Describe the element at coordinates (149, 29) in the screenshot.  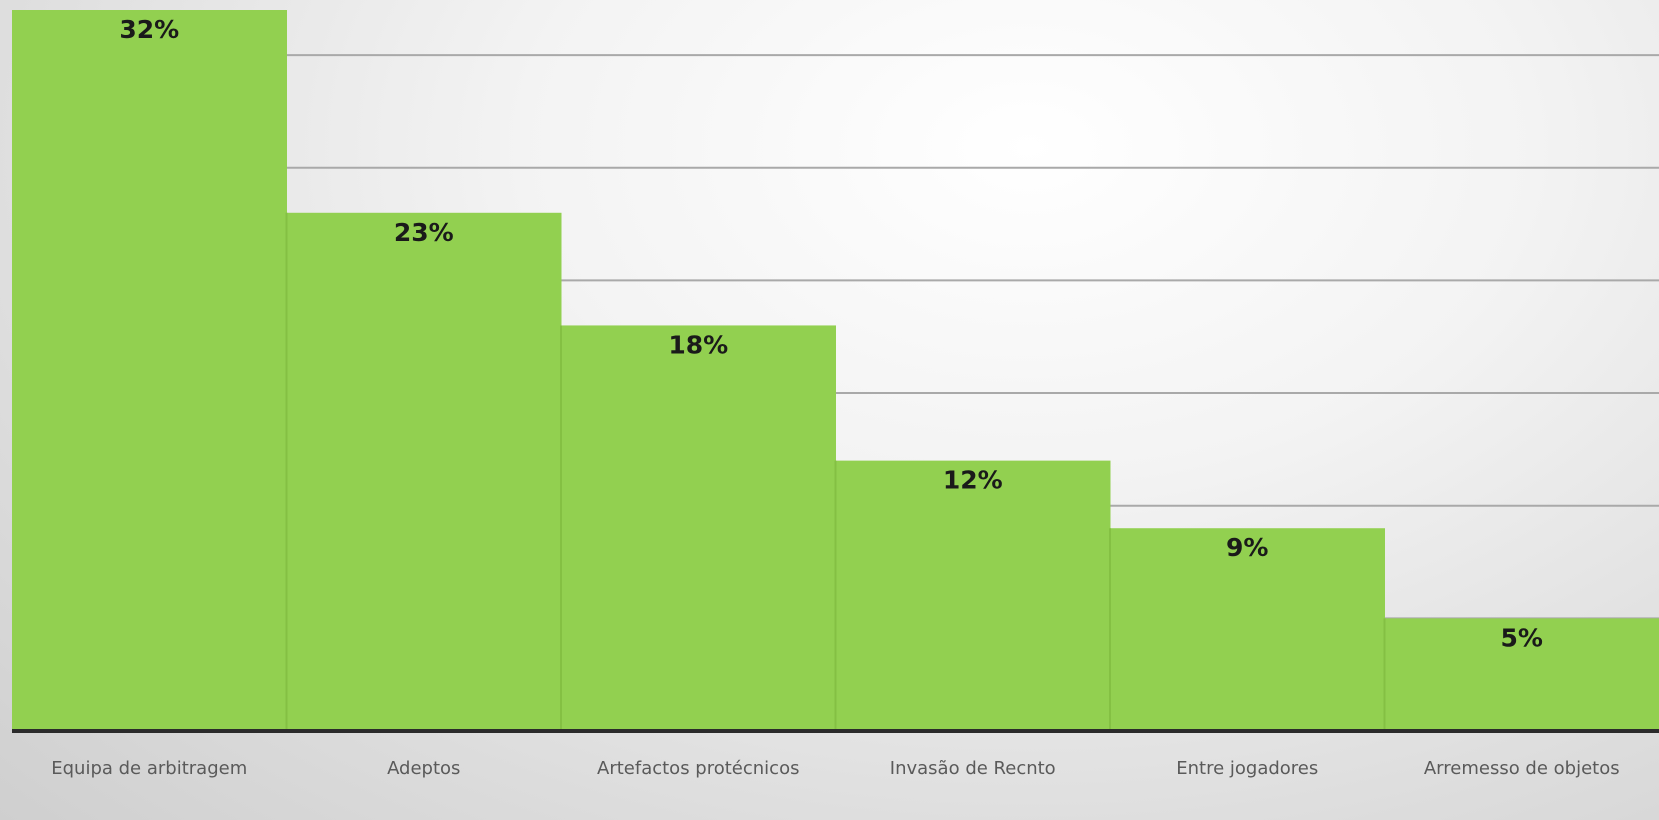
I see `data-label: 32%` at that location.